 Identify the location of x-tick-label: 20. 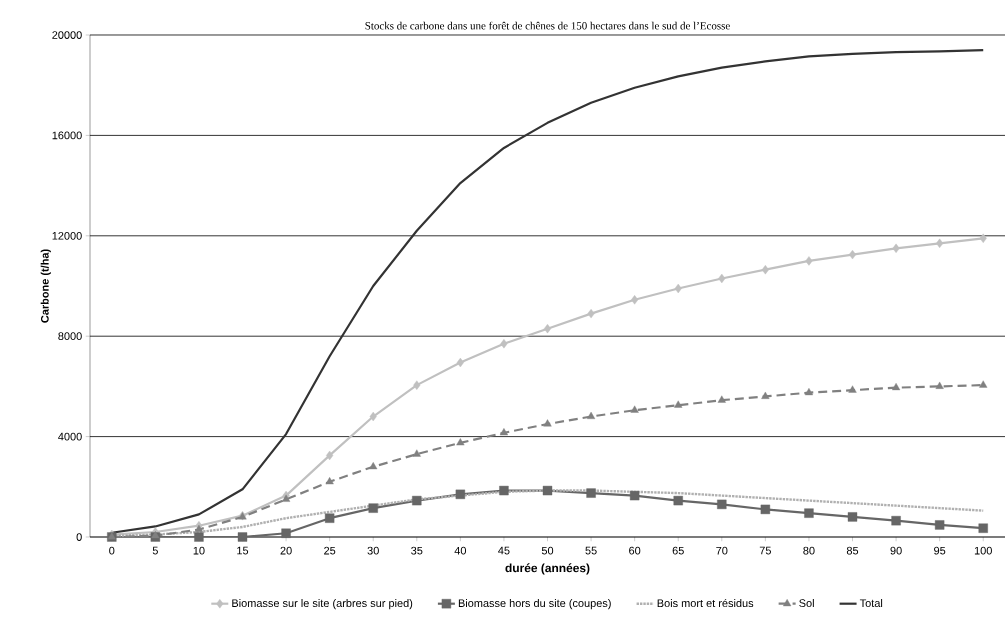
(286, 550).